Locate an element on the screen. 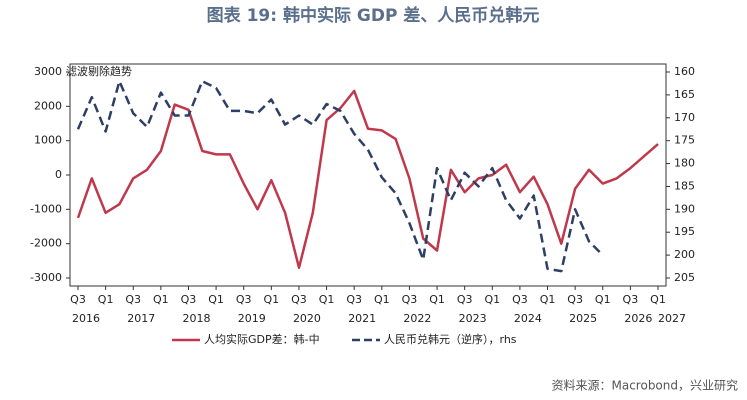  year-label: 2022 is located at coordinates (417, 318).